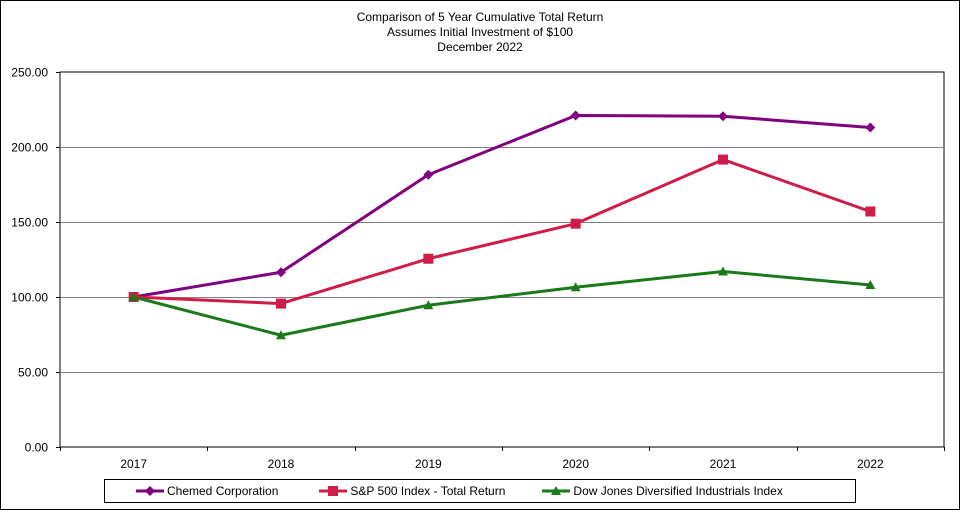 The height and width of the screenshot is (510, 960). I want to click on legend-item: Chemed Corporation, so click(206, 491).